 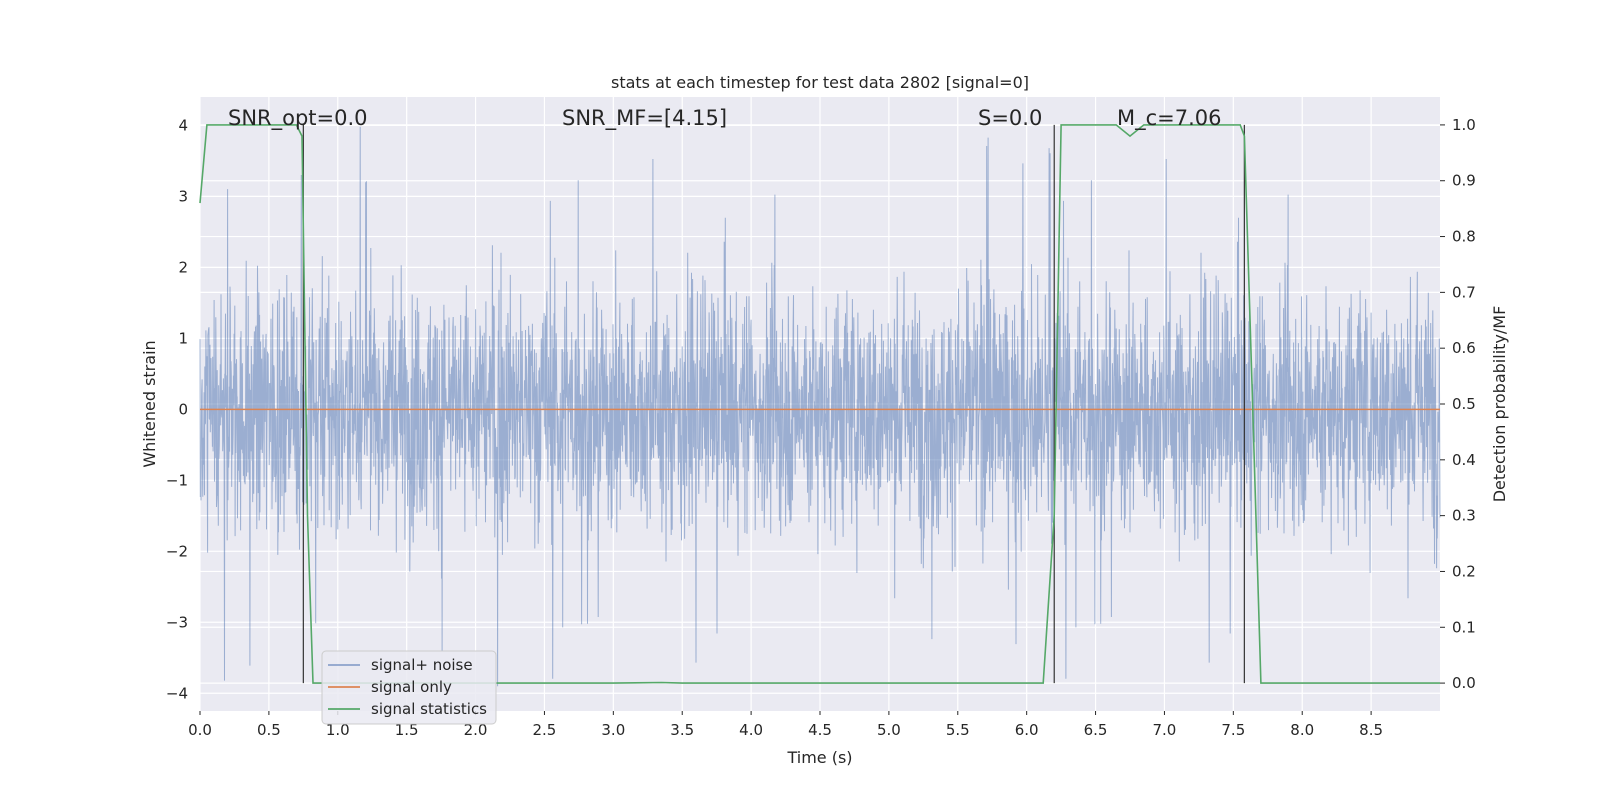 I want to click on x-tick-label: 7.5, so click(x=1233, y=730).